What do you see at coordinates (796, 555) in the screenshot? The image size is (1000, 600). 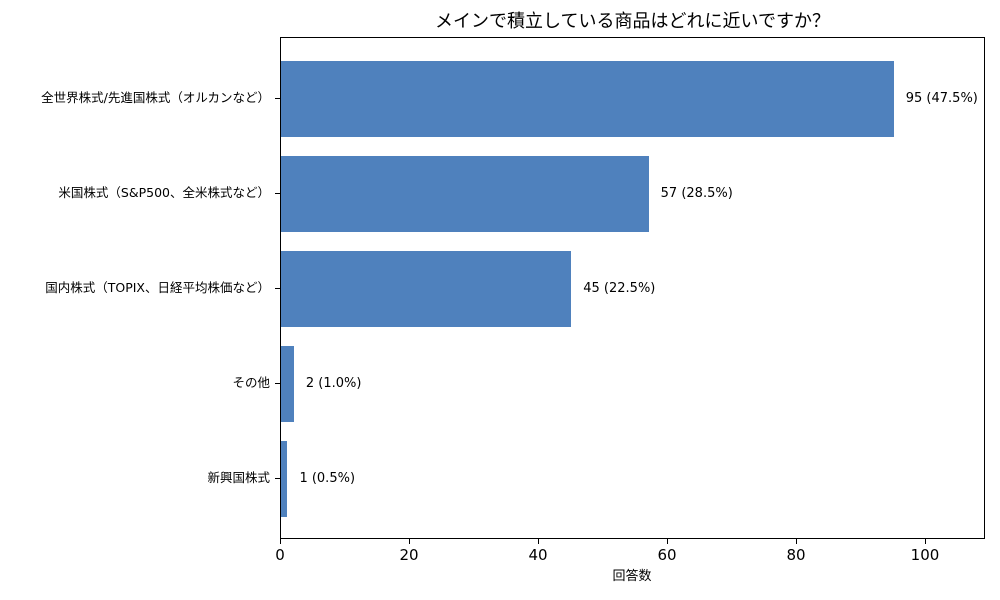 I see `x-tick-label: 80` at bounding box center [796, 555].